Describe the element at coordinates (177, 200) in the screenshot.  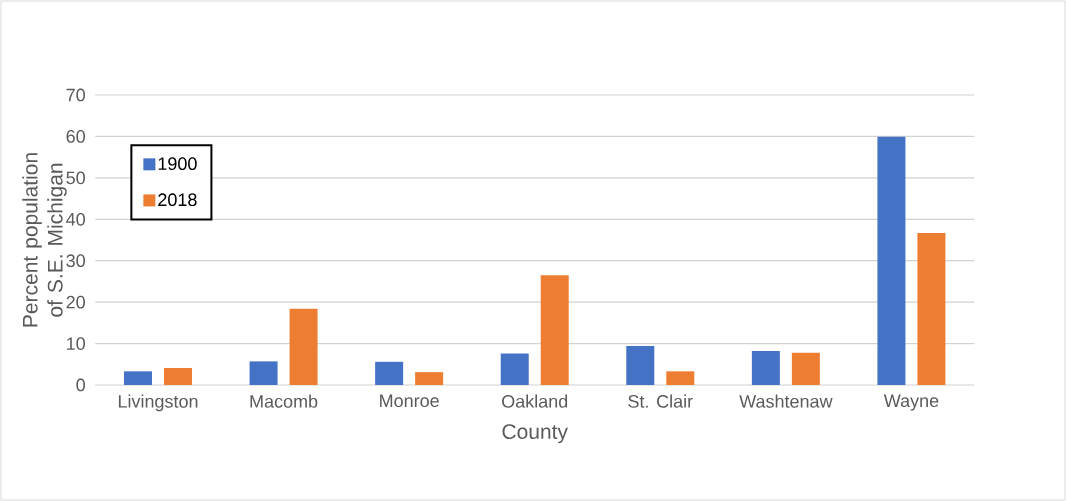
I see `legend-label: 2018` at that location.